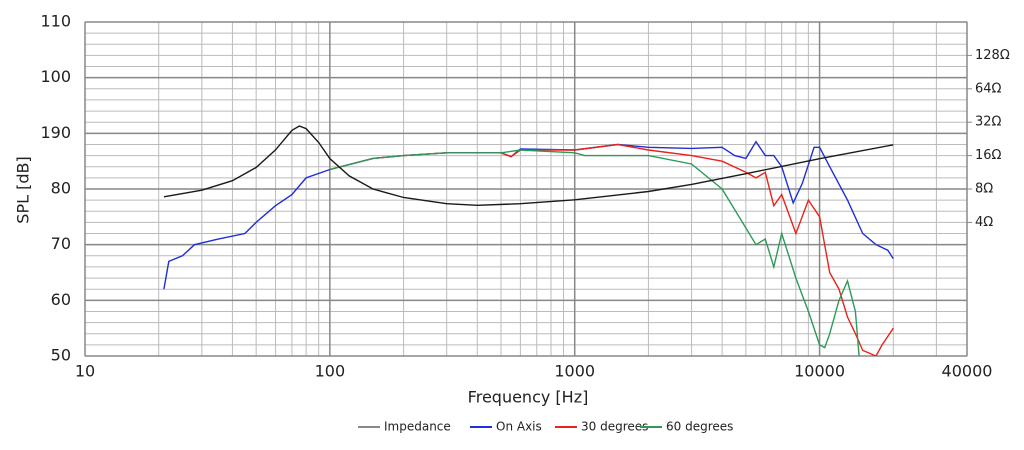  What do you see at coordinates (23, 189) in the screenshot?
I see `y-axis-label: SPL [dB]` at bounding box center [23, 189].